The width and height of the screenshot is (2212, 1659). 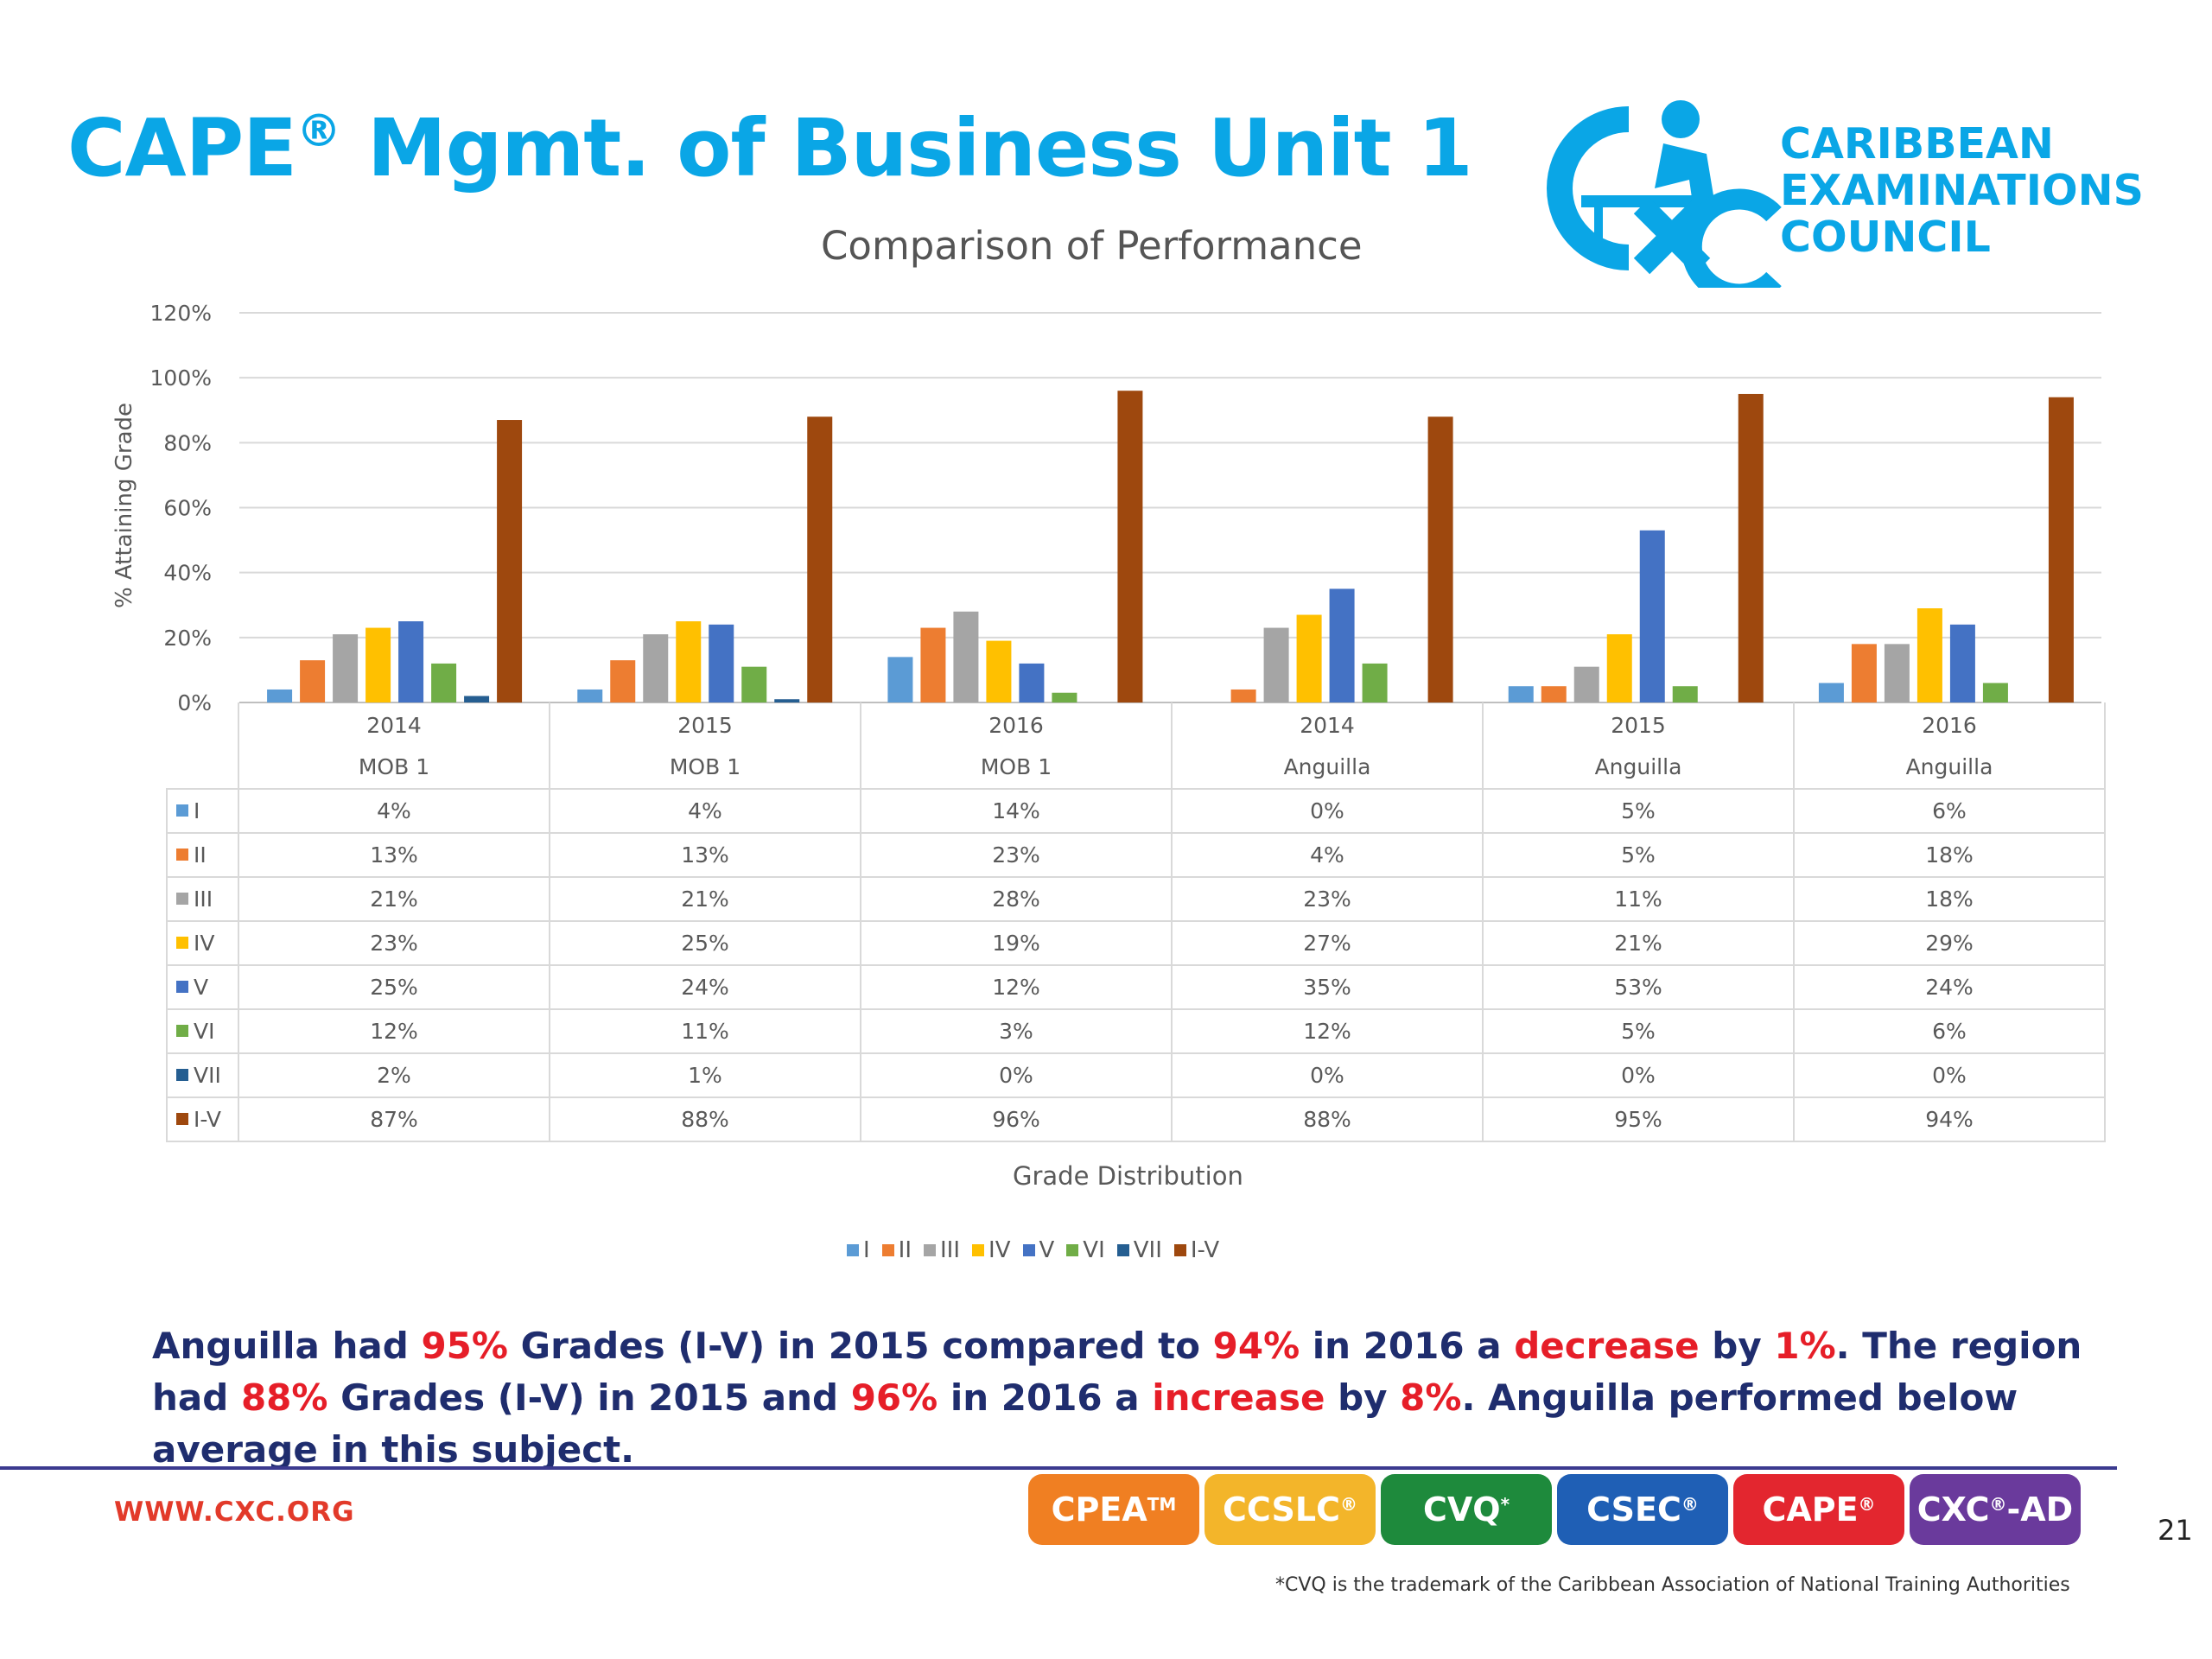 What do you see at coordinates (1586, 684) in the screenshot?
I see `bar-III-Anguilla-2015` at bounding box center [1586, 684].